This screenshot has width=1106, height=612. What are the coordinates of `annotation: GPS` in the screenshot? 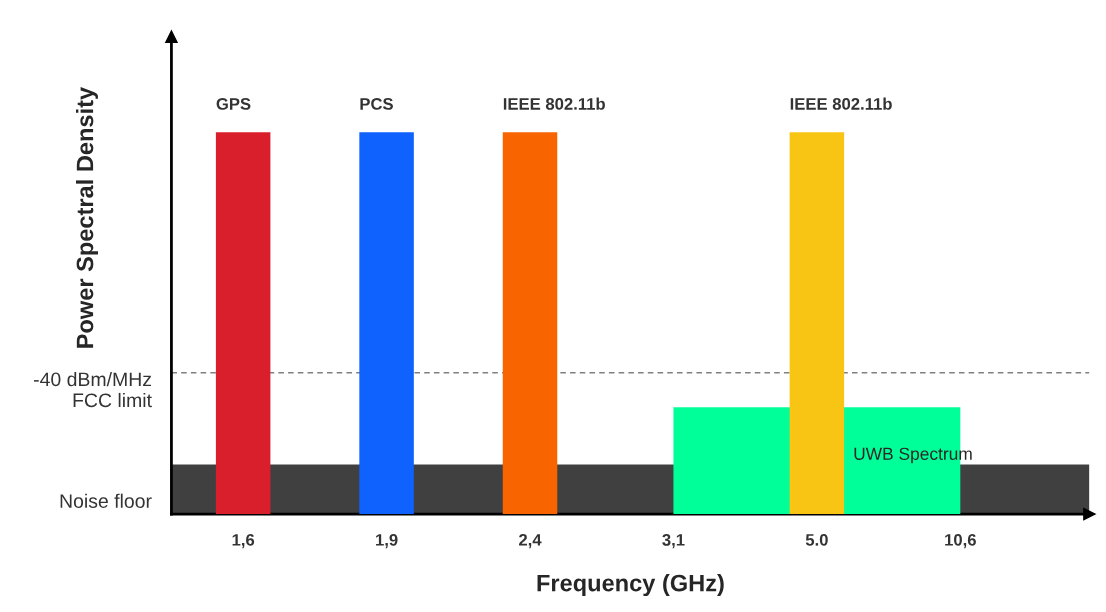 It's located at (233, 104).